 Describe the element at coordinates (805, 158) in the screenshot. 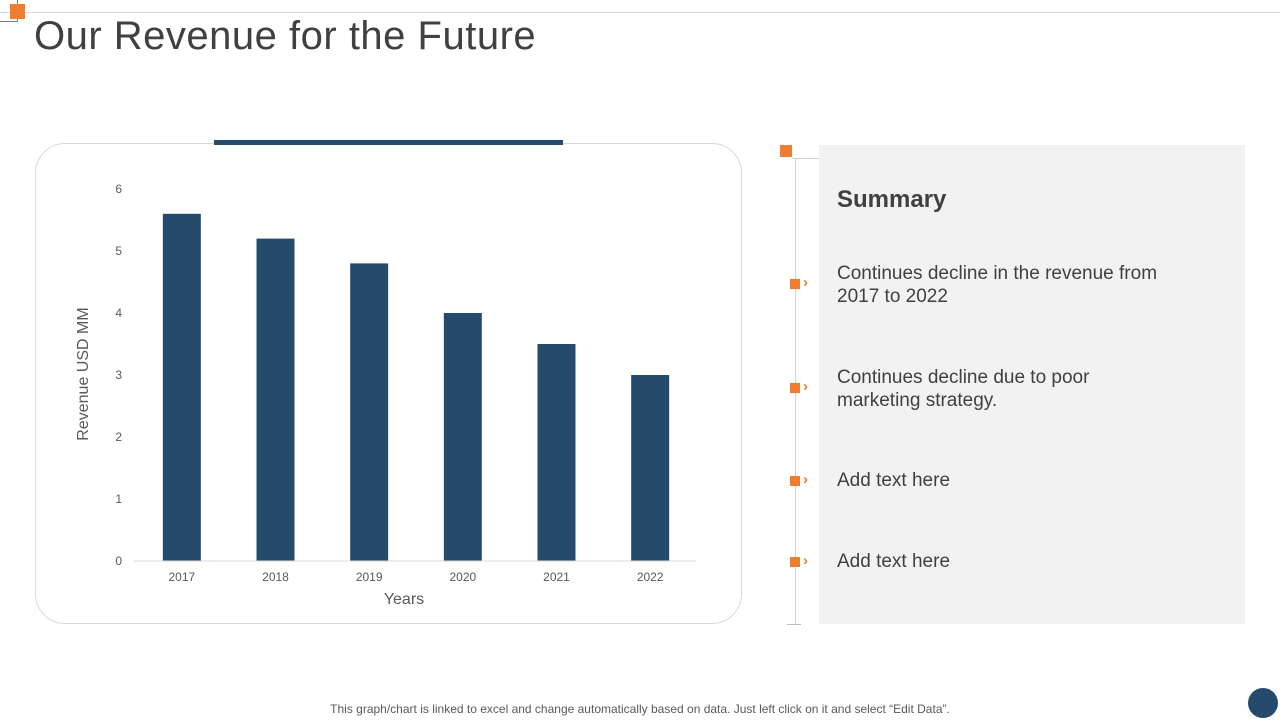

I see `timeline-connector` at that location.